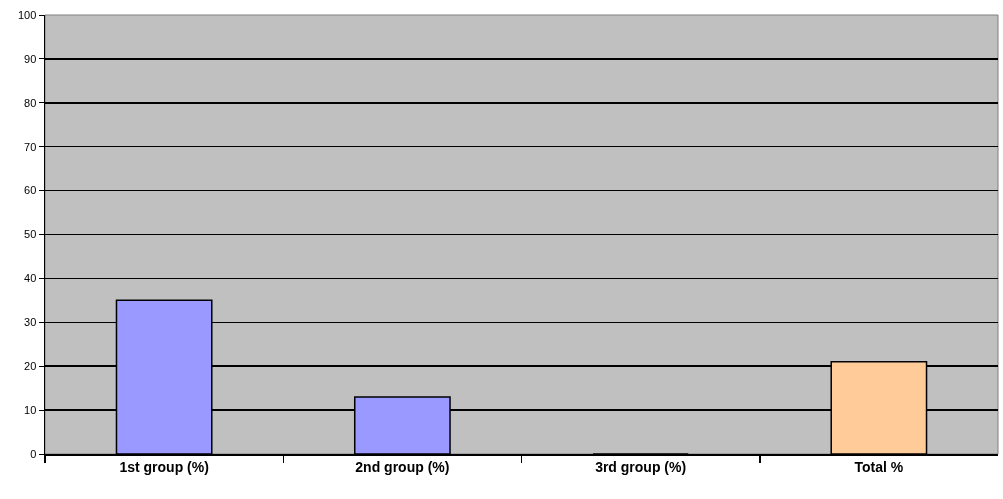 Image resolution: width=1003 pixels, height=499 pixels. I want to click on y-tick-label: 70, so click(30, 146).